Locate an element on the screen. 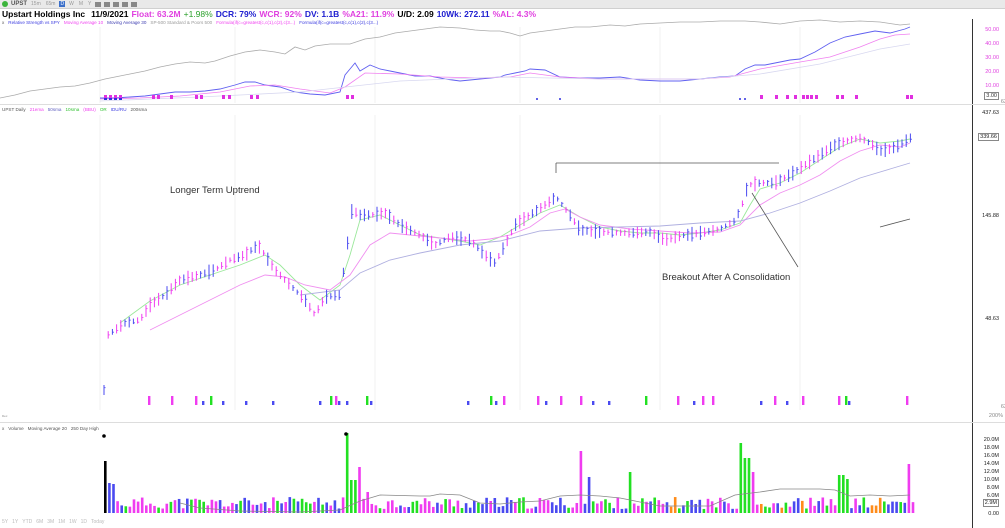 The image size is (1005, 528). legend-250-day-high: 250 Day High is located at coordinates (84, 428).